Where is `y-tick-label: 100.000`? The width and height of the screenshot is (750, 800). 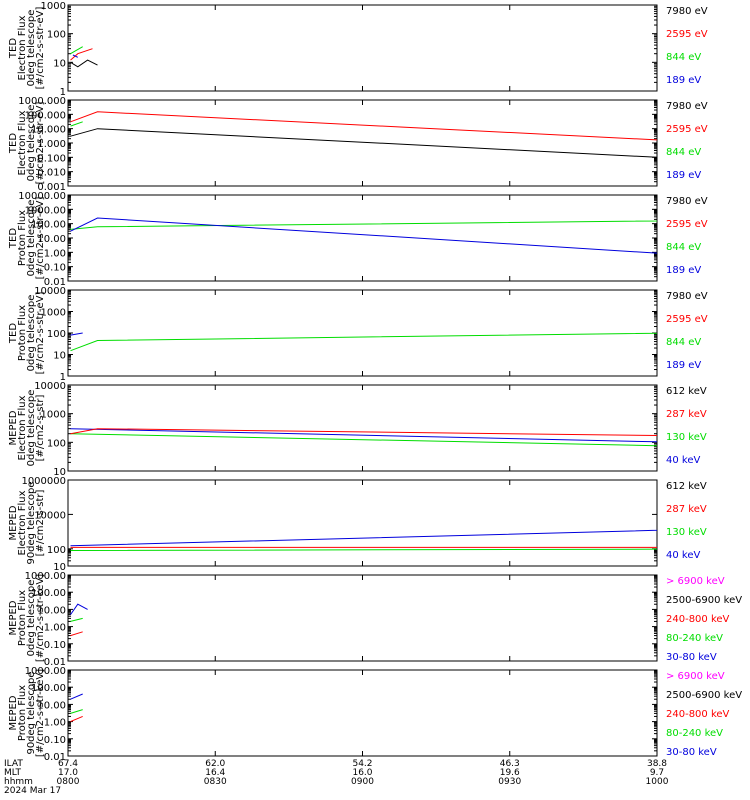 y-tick-label: 100.000 is located at coordinates (45, 115).